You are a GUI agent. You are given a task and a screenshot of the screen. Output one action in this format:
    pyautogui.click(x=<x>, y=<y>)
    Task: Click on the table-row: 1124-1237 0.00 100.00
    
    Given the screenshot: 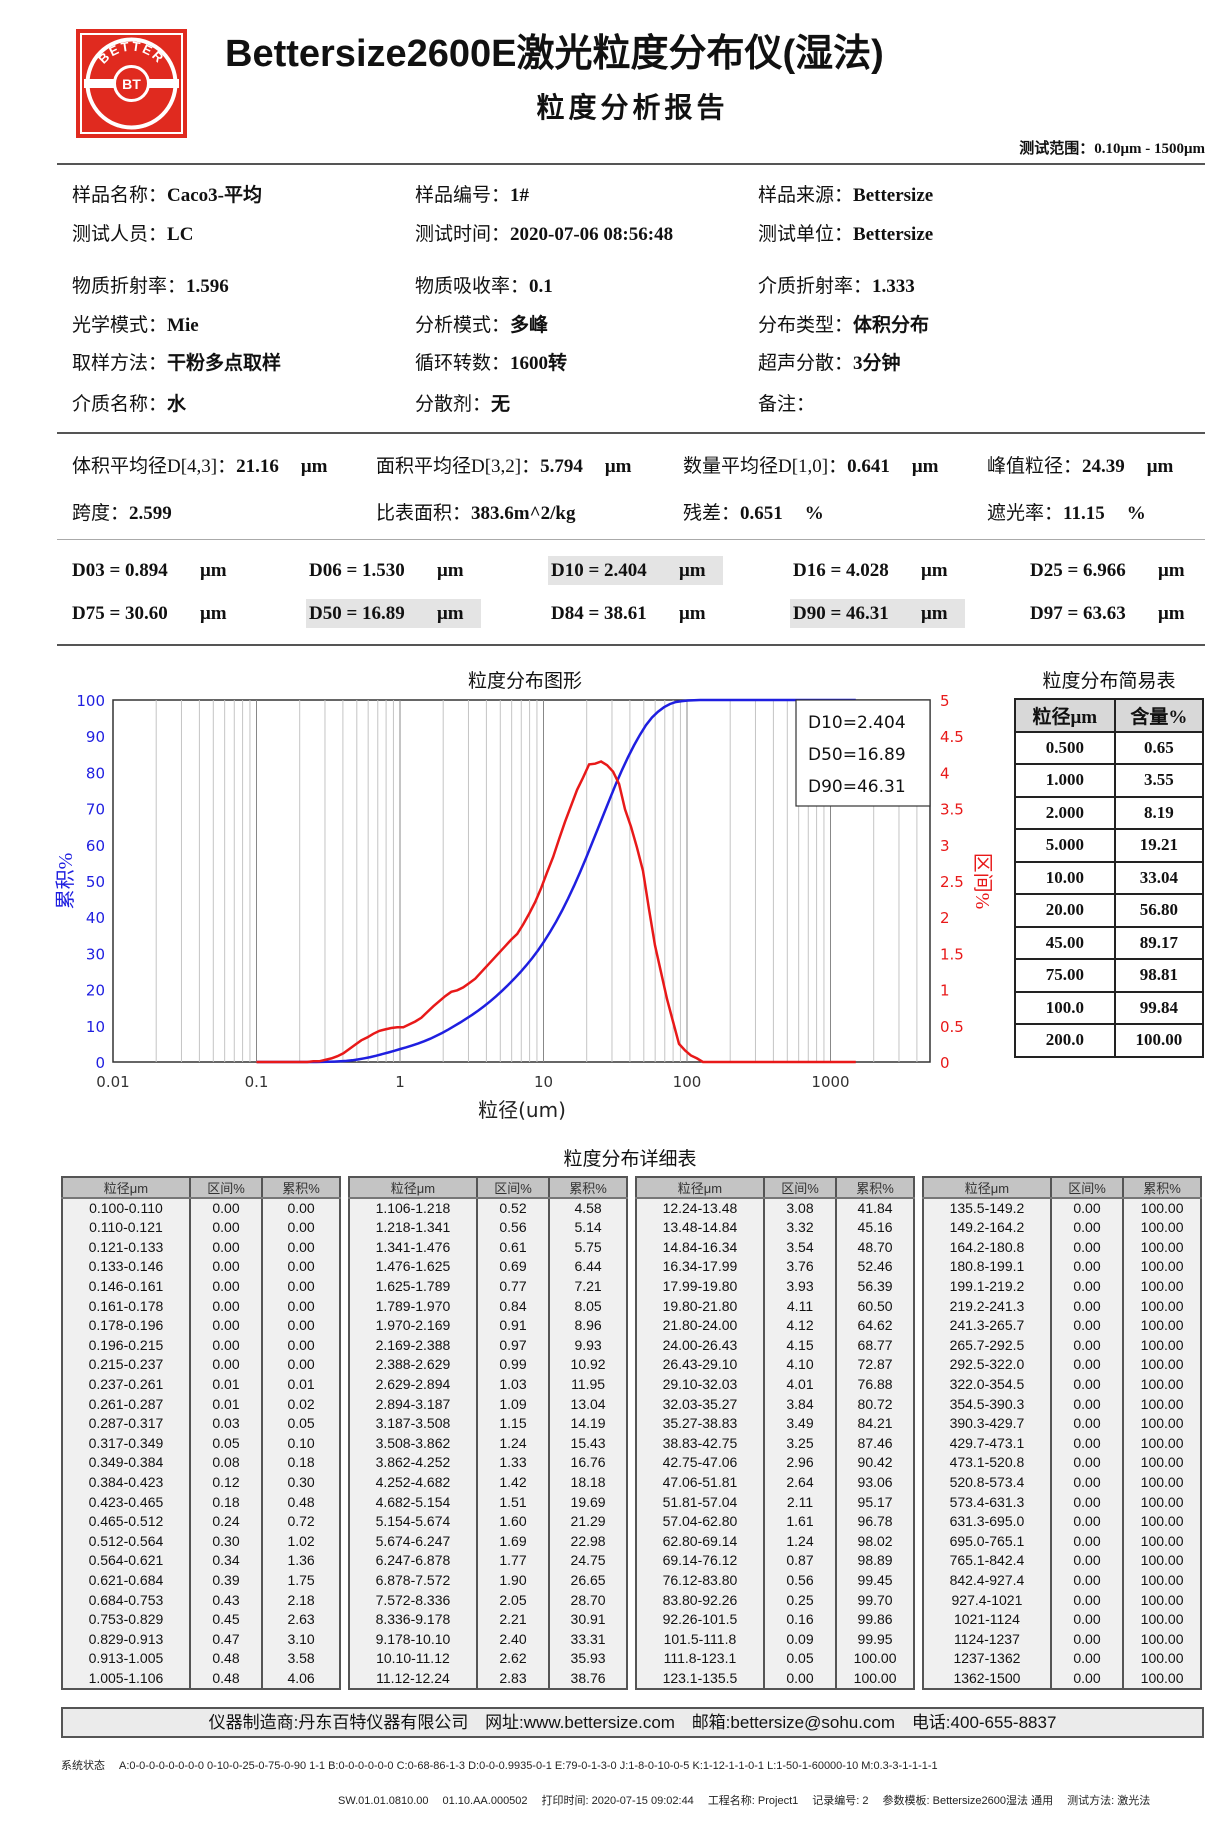 What is the action you would take?
    pyautogui.click(x=1061, y=1639)
    